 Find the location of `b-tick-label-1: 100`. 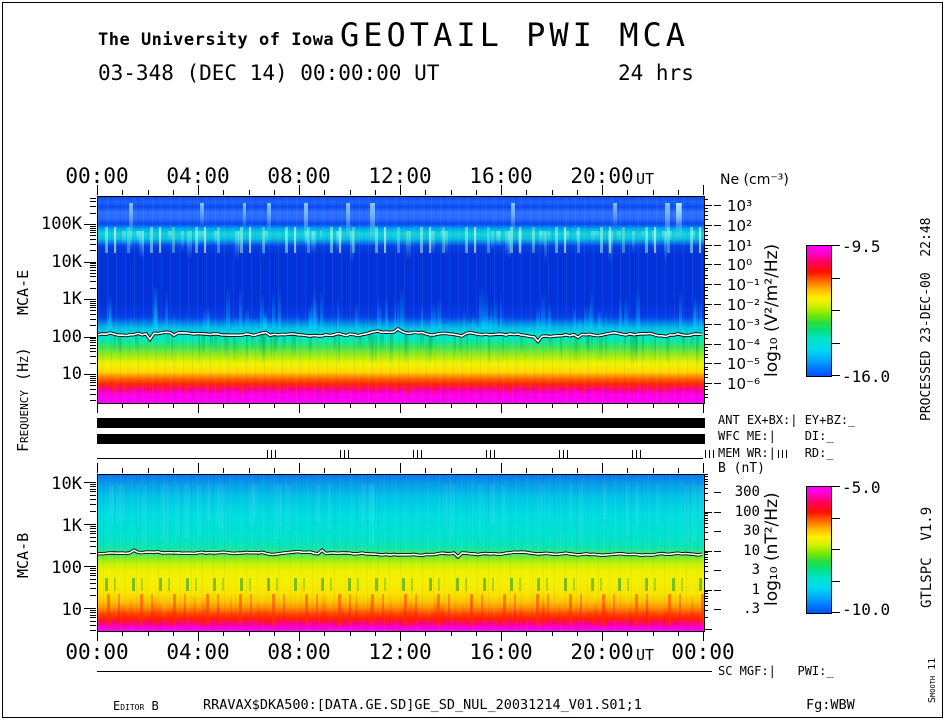

b-tick-label-1: 100 is located at coordinates (747, 512).